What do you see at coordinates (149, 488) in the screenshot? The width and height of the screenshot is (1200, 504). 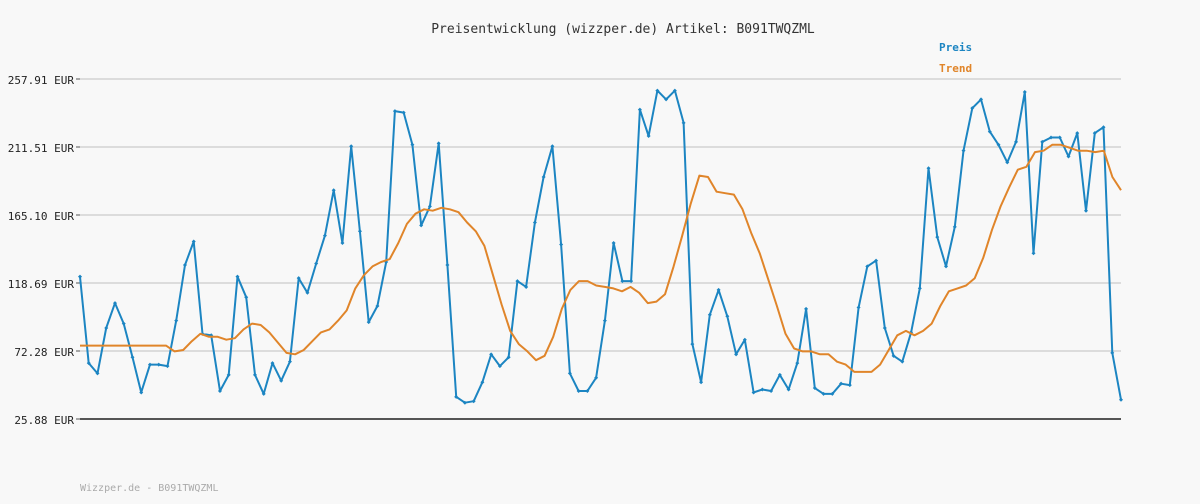 I see `footer-credit: Wizzper.de - B091TWQZML` at bounding box center [149, 488].